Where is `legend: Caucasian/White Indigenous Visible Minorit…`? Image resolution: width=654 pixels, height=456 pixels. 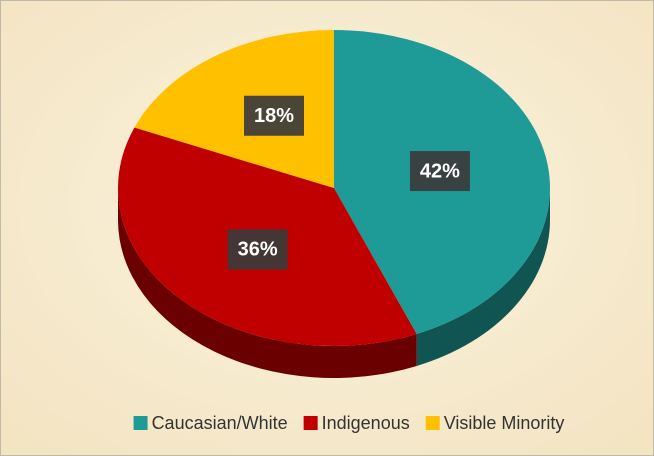 legend: Caucasian/White Indigenous Visible Minorit… is located at coordinates (349, 423).